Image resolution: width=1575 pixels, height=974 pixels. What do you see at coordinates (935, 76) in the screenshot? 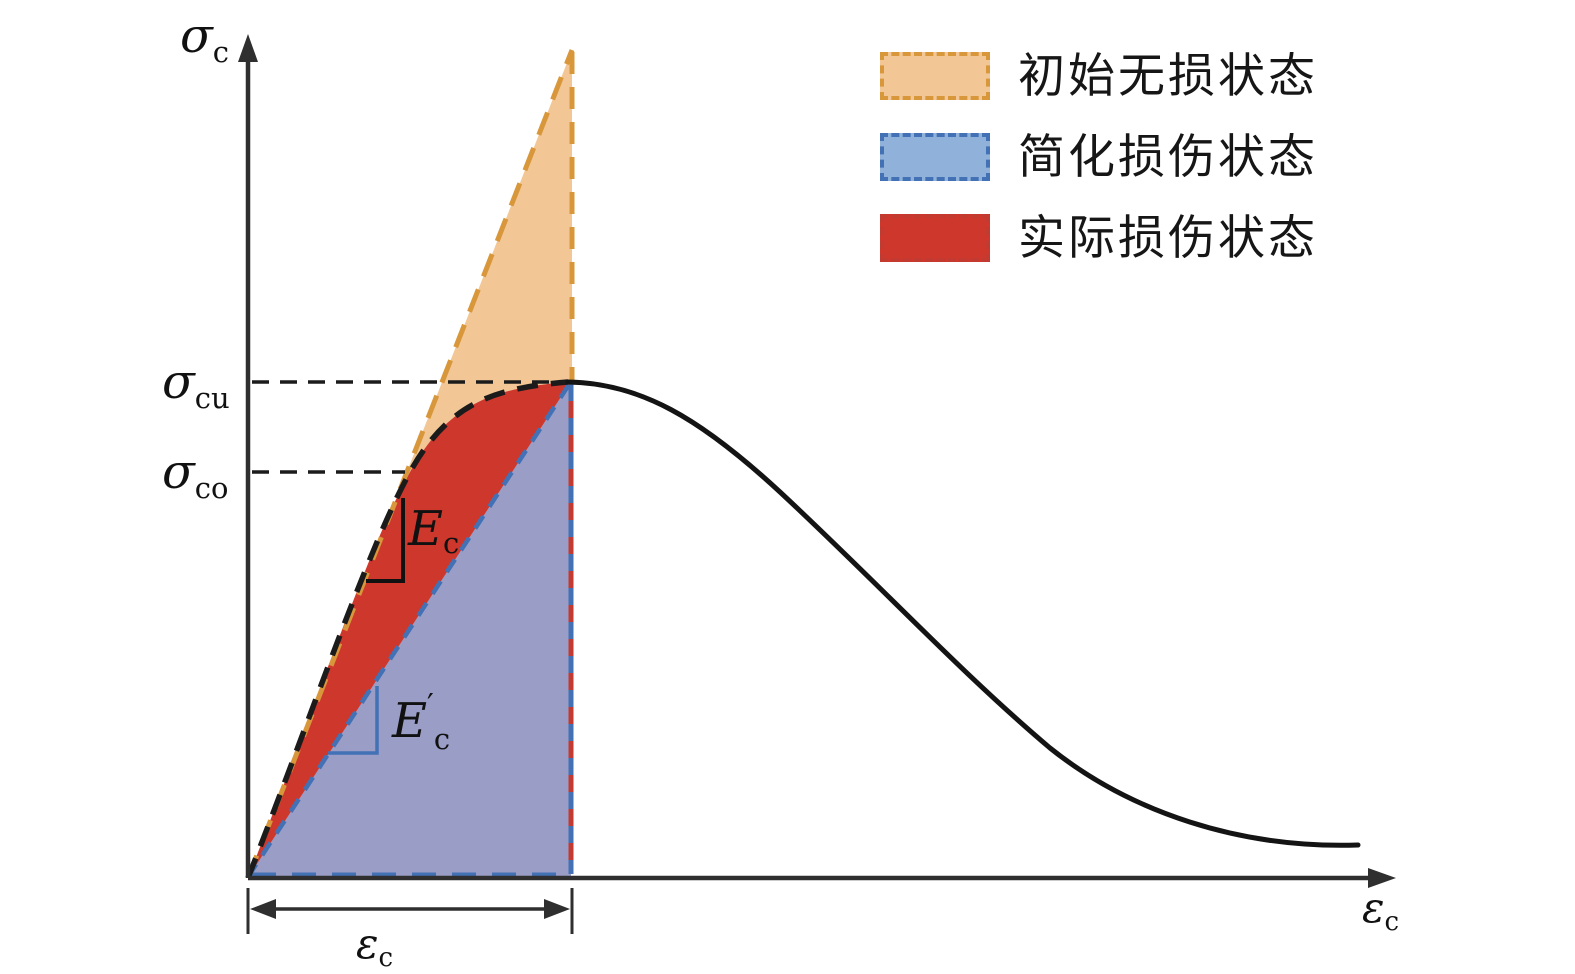
I see `legend-swatch-initial-undamaged` at bounding box center [935, 76].